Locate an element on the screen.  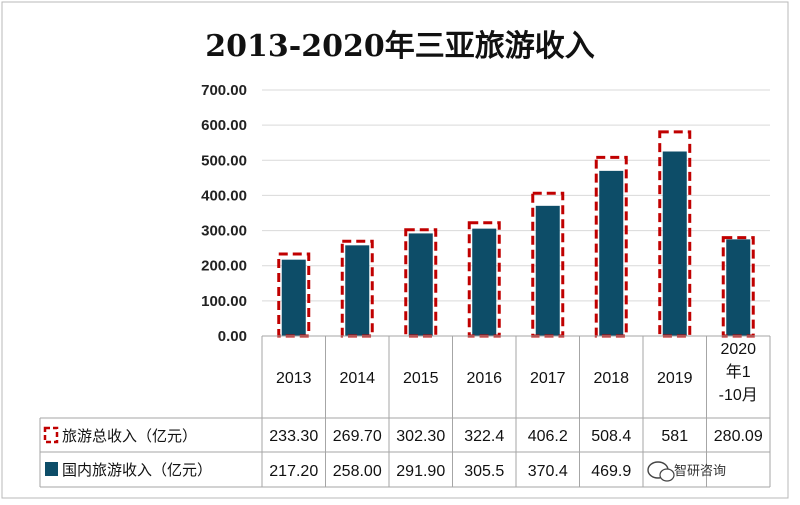
table-cell-domestic: 217.20 is located at coordinates (293, 471).